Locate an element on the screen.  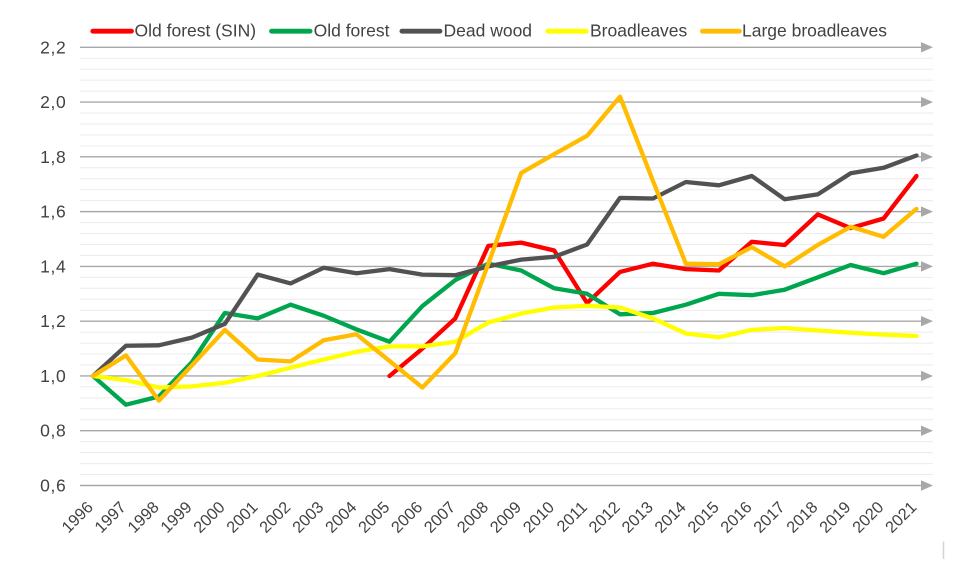
svg-text: 0,6 is located at coordinates (53, 486).